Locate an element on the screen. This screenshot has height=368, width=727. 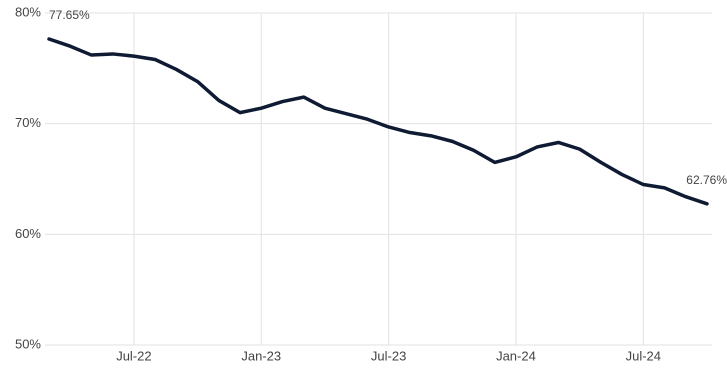
x-tick-label: Jul-24 is located at coordinates (643, 355).